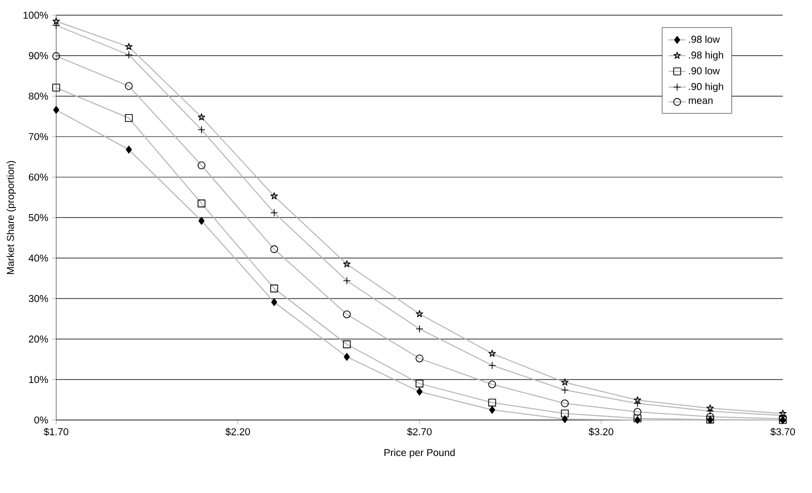 Image resolution: width=812 pixels, height=493 pixels. What do you see at coordinates (706, 55) in the screenshot?
I see `legend-label: .98 high` at bounding box center [706, 55].